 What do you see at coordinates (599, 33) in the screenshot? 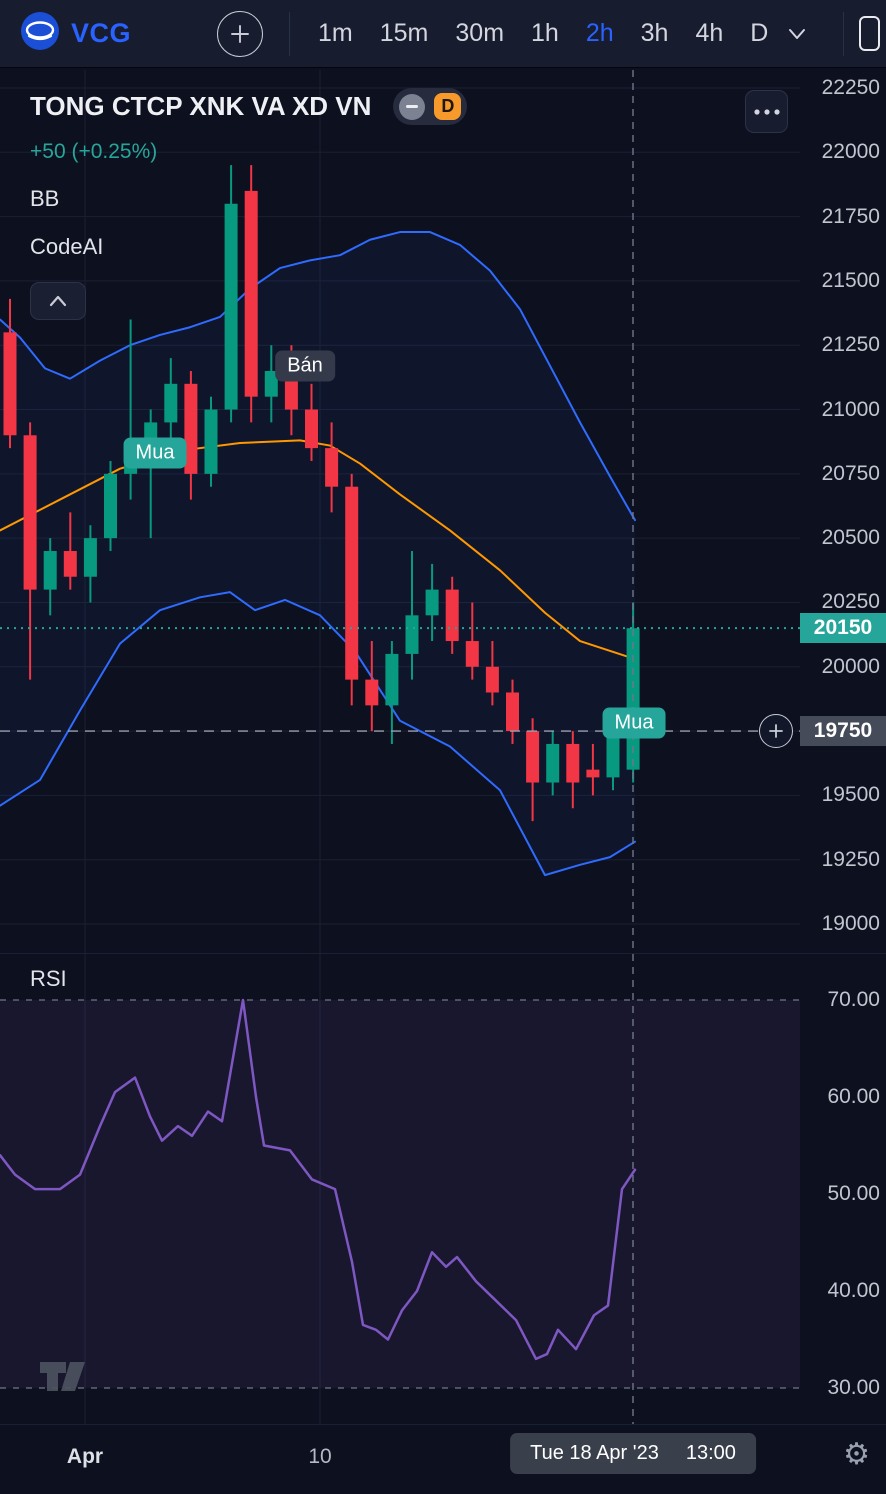
I see `timeframe-2h: 2h` at bounding box center [599, 33].